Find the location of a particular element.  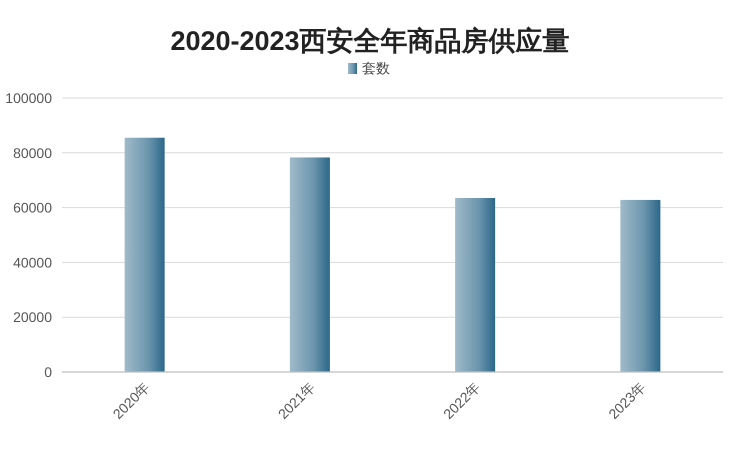

chart-title: 2020-2023西安全年商品房供应量 is located at coordinates (370, 41).